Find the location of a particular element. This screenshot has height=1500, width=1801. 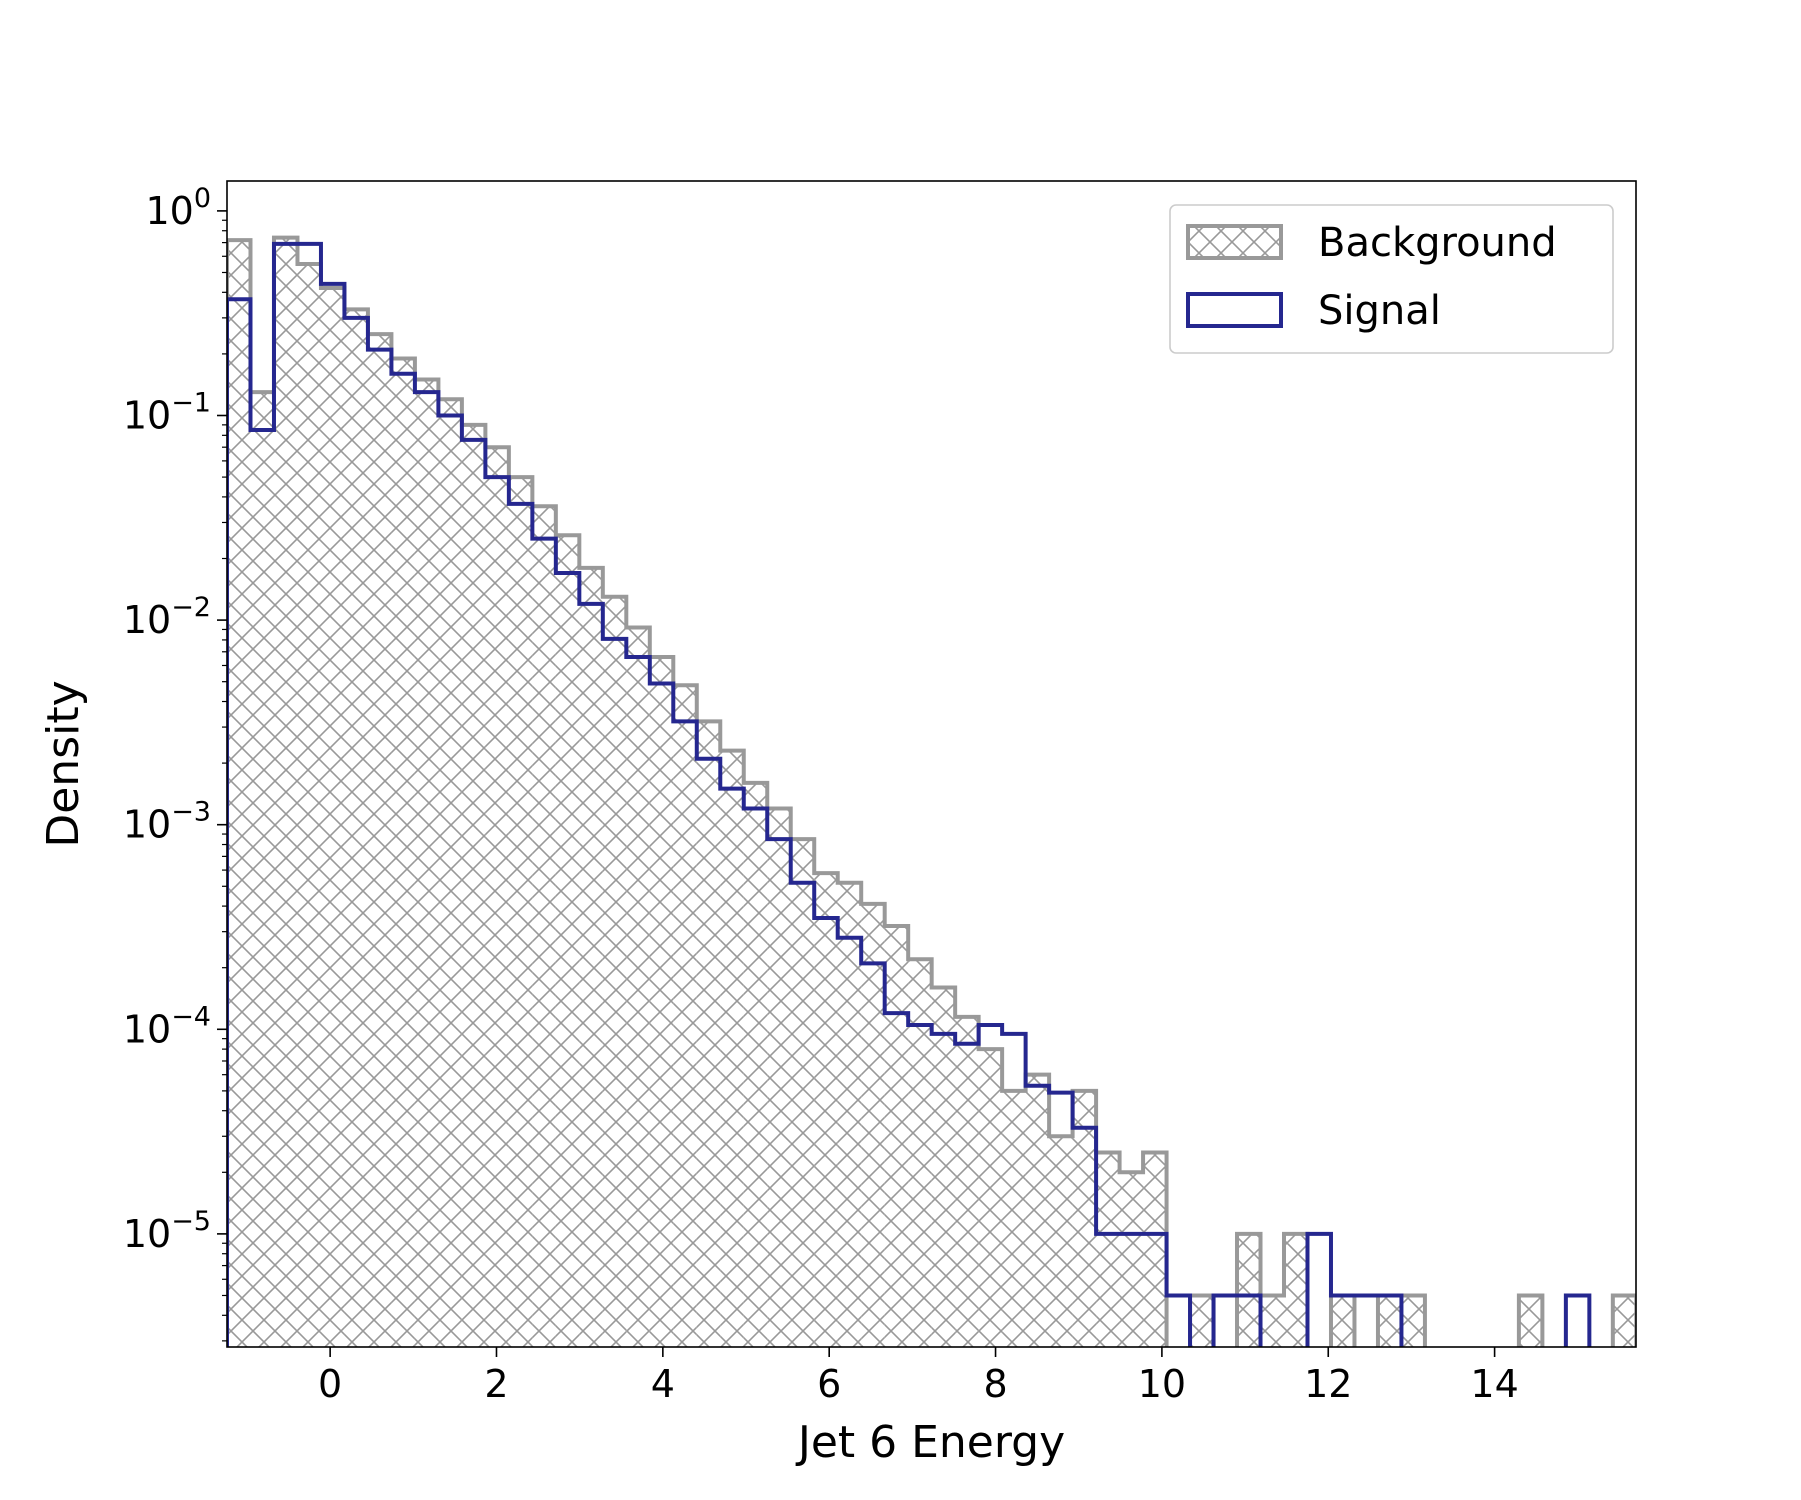

y-tick-label: 10⁻¹ is located at coordinates (167, 412).